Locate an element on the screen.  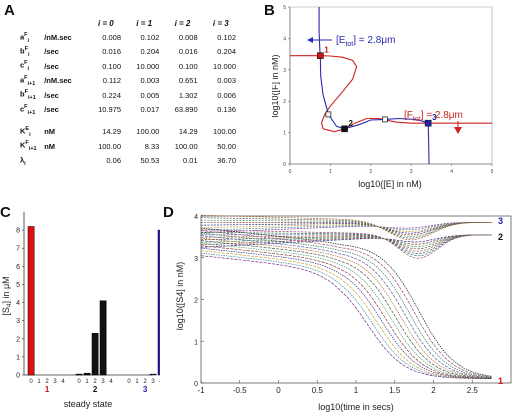
table-cell: 0.100 is located at coordinates (188, 66).